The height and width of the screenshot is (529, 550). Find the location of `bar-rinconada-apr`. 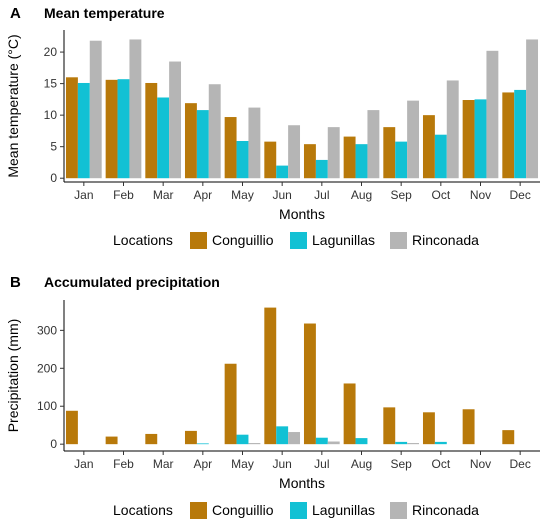

bar-rinconada-apr is located at coordinates (214, 131).